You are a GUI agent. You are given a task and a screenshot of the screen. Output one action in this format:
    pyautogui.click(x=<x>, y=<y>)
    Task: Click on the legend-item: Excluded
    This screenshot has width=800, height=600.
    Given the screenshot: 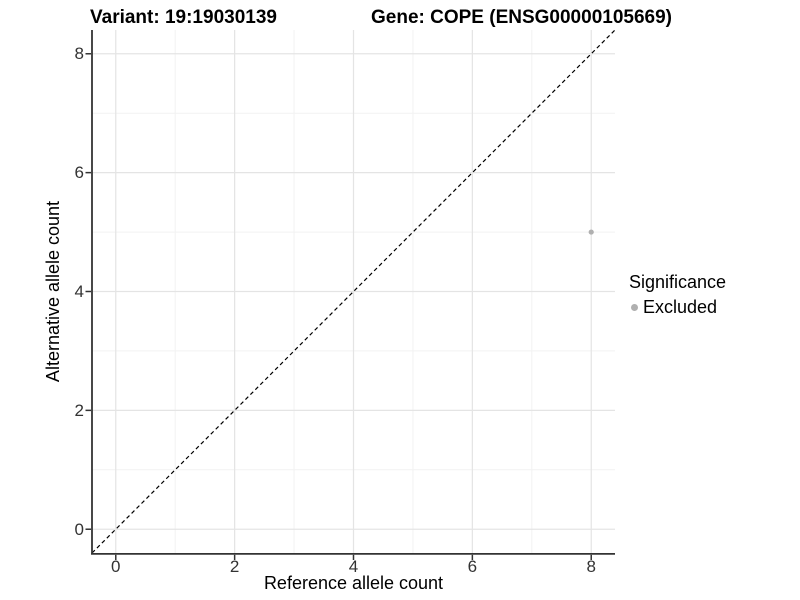 What is the action you would take?
    pyautogui.click(x=677, y=307)
    